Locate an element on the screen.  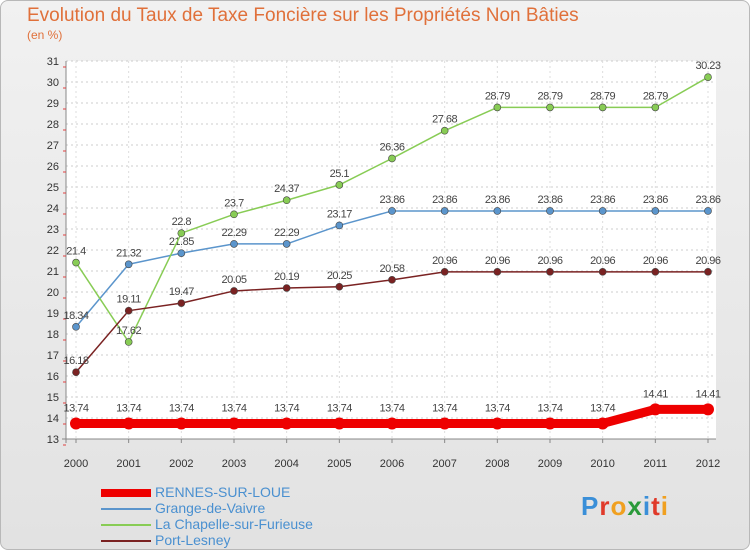
logo-letter: t is located at coordinates (656, 506).